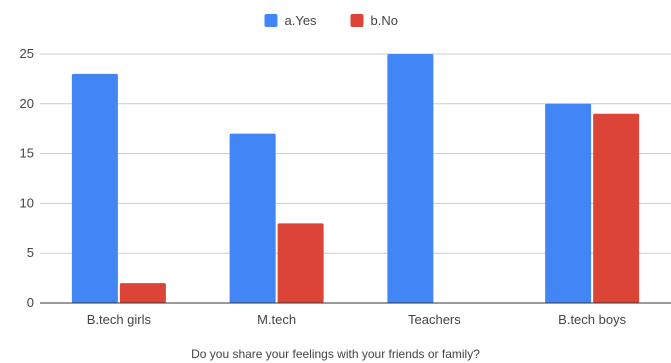  I want to click on y-tick-label: 10, so click(27, 202).